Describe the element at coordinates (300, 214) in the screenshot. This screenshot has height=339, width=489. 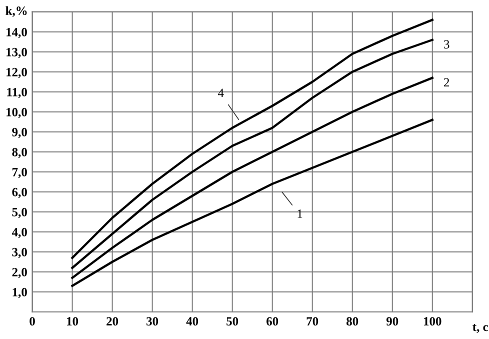
I see `text: 1` at that location.